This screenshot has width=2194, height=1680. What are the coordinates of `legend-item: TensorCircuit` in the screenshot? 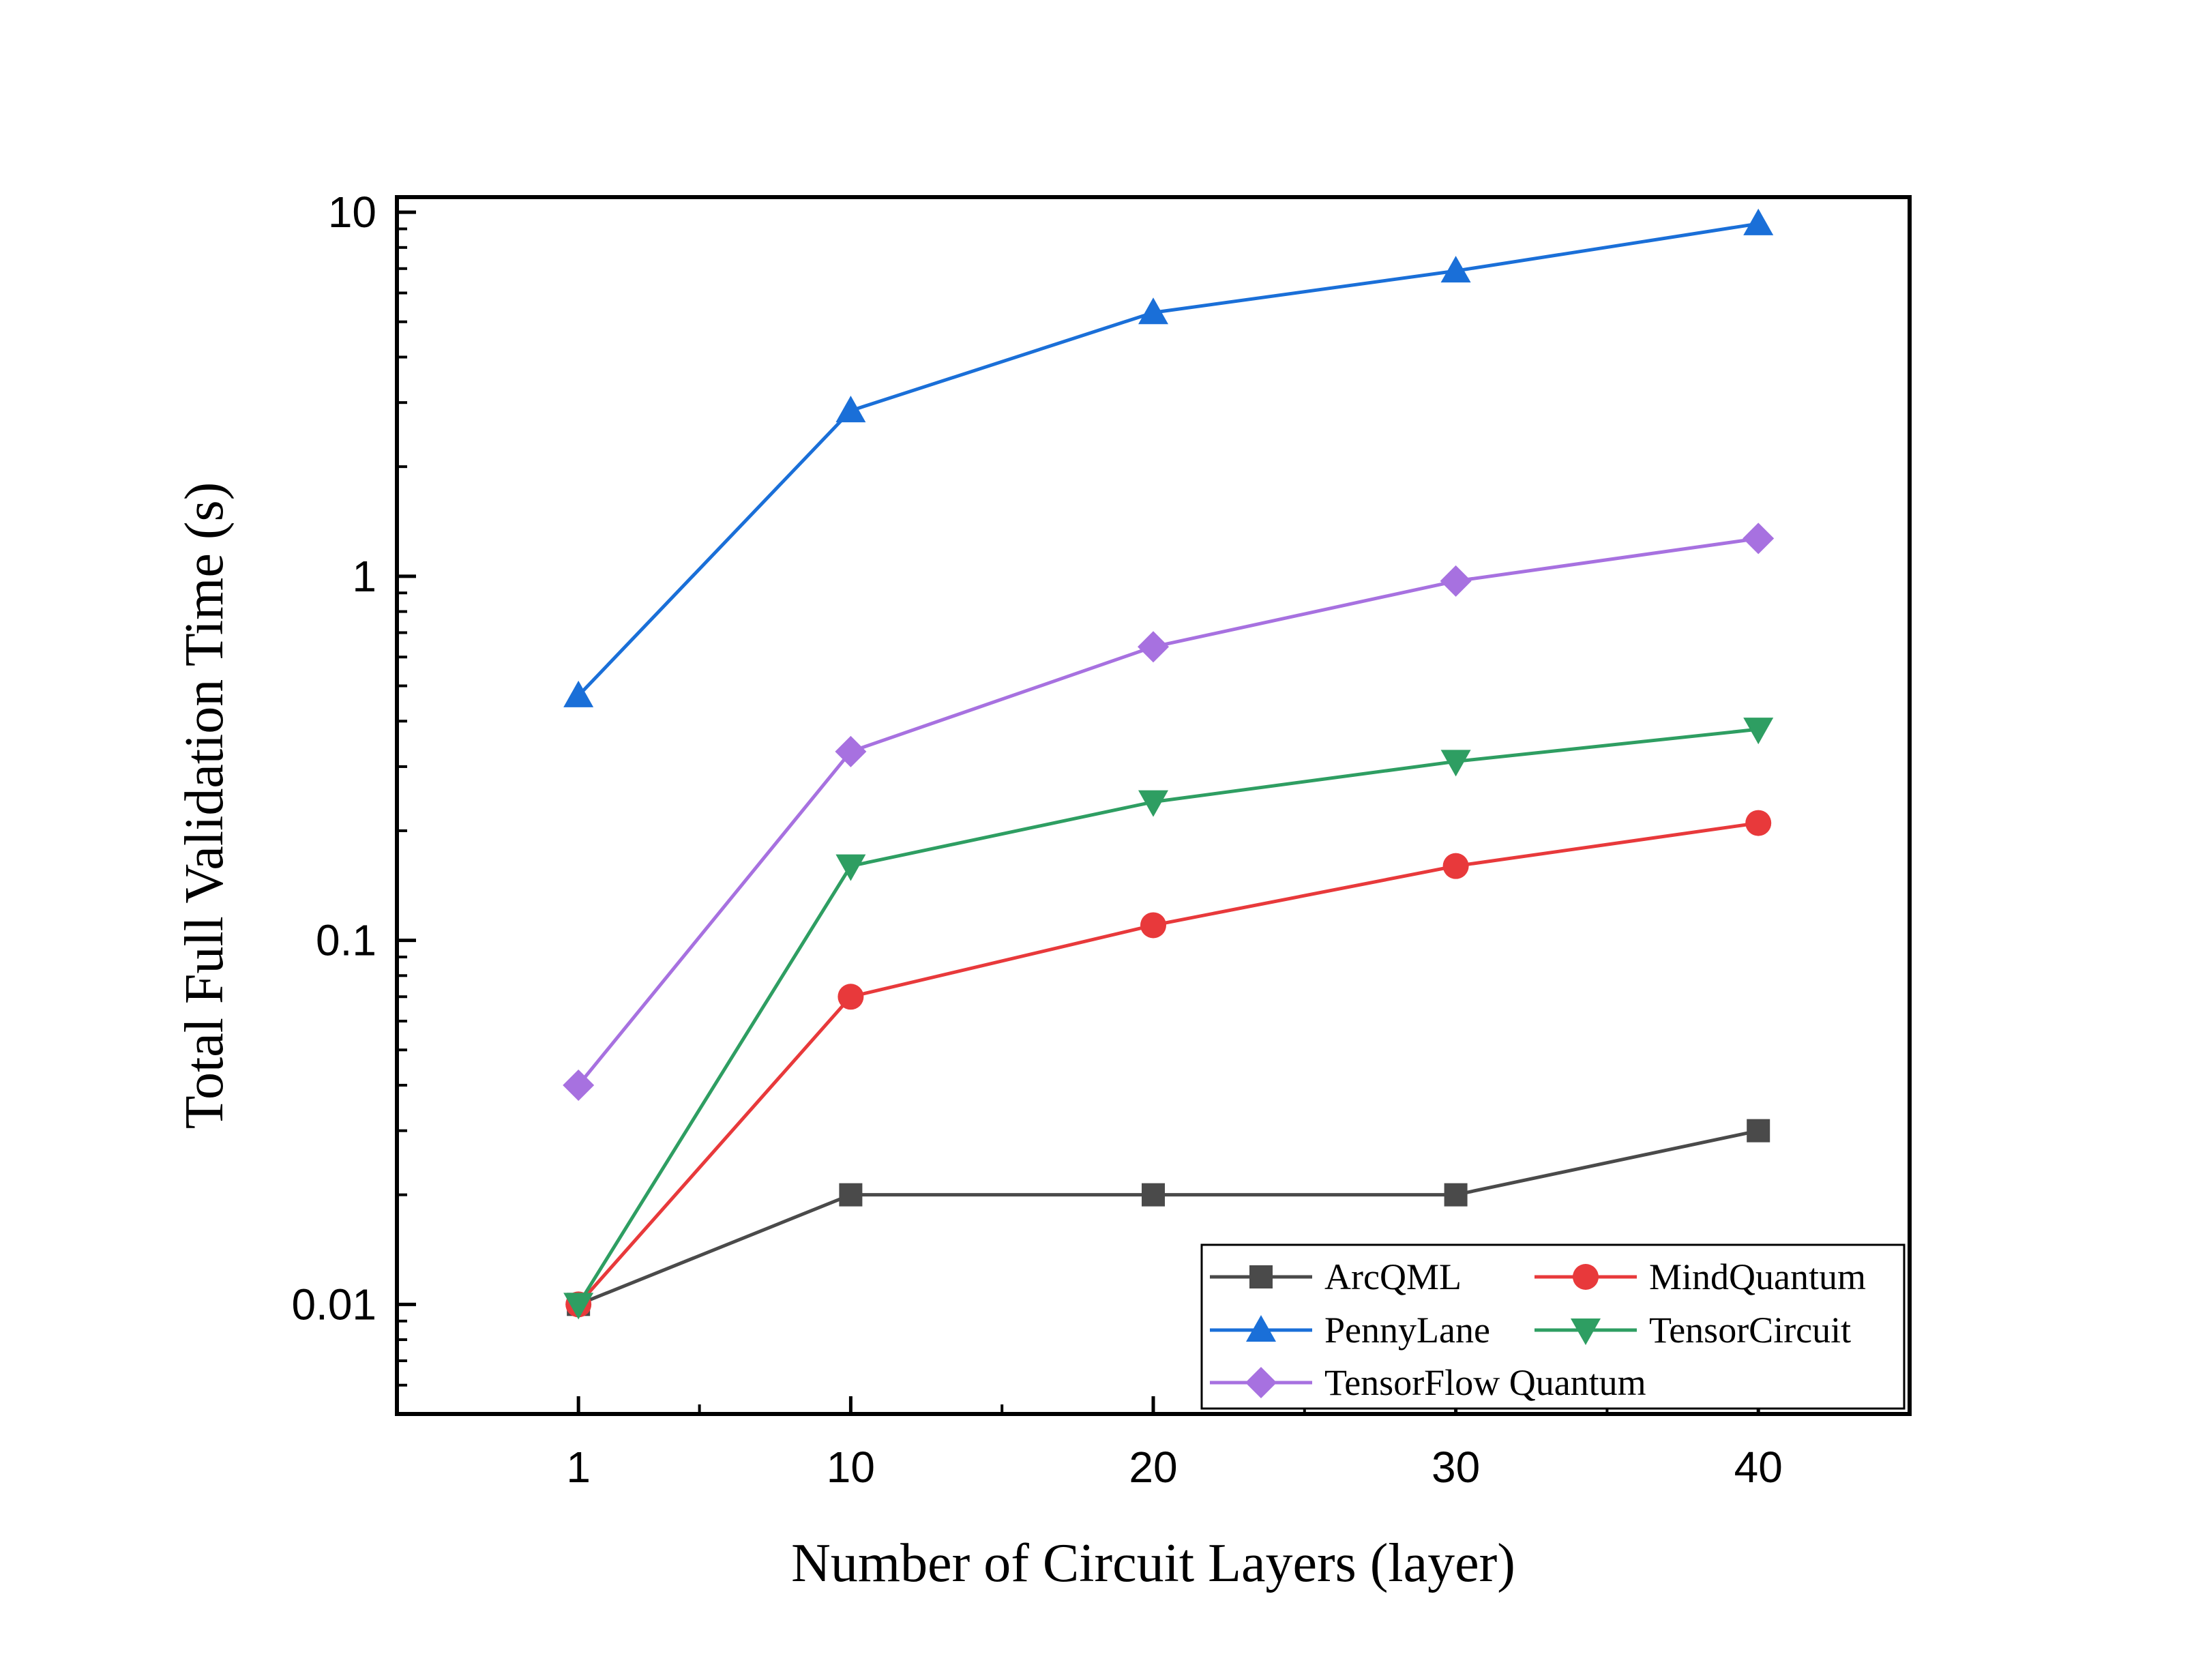 It's located at (1693, 1330).